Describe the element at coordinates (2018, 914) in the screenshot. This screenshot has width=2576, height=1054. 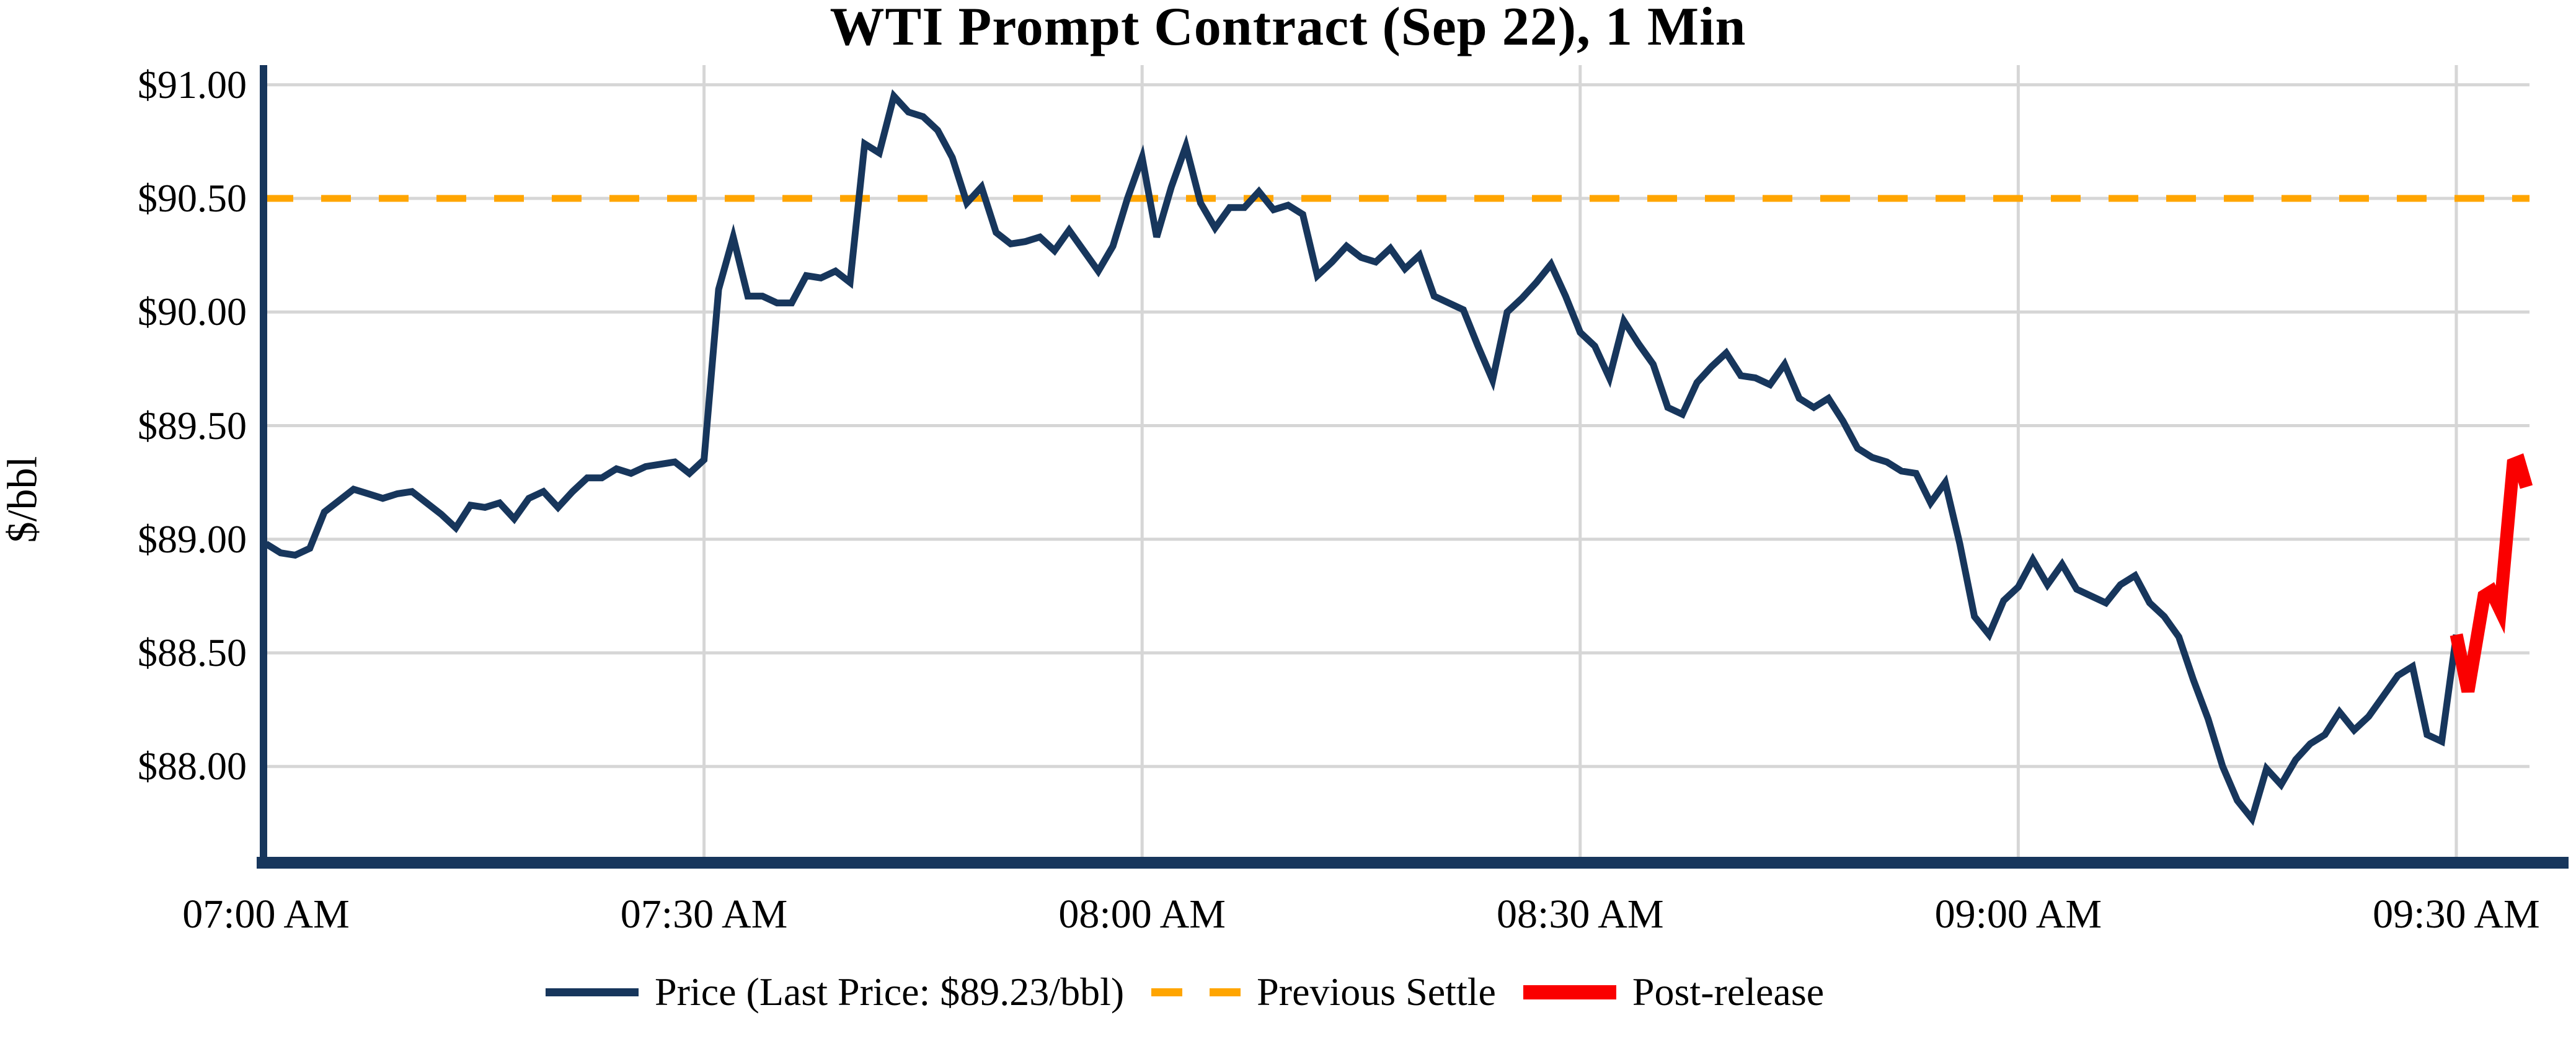
I see `x-tick-label: 09:00 AM` at that location.